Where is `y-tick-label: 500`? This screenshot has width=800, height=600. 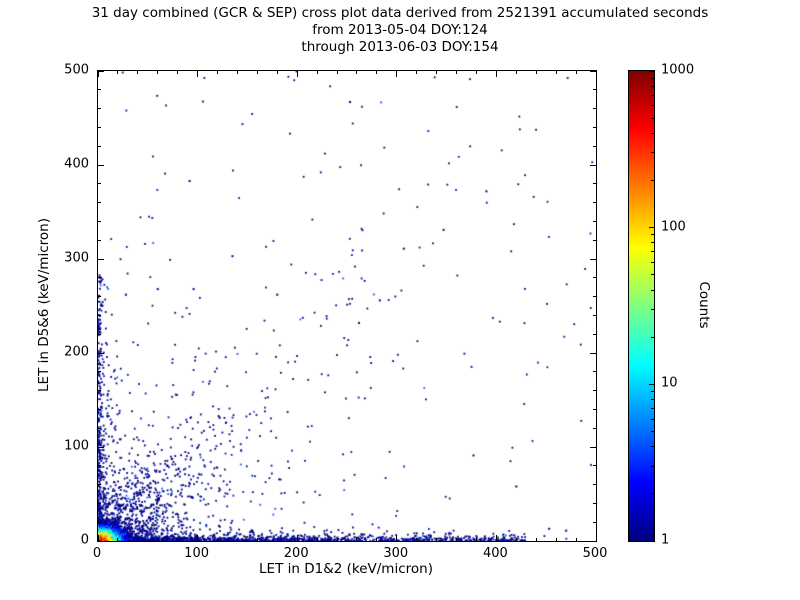
y-tick-label: 500 is located at coordinates (76, 70).